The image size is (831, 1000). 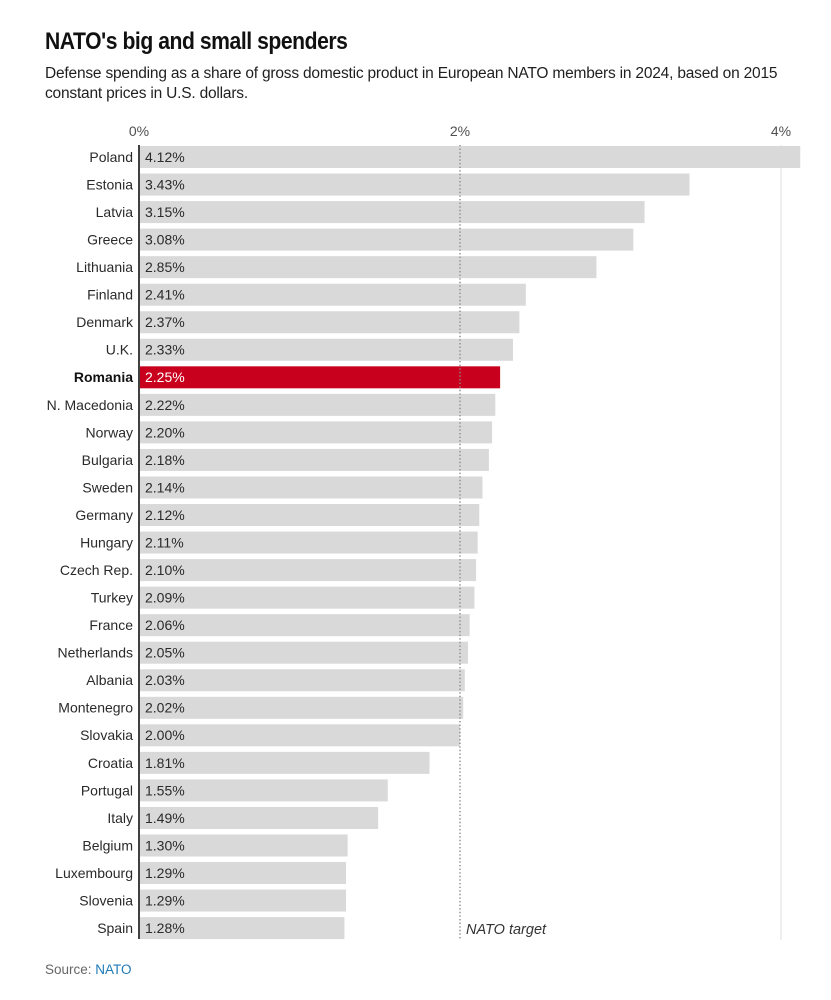 I want to click on bar-italy, so click(x=259, y=817).